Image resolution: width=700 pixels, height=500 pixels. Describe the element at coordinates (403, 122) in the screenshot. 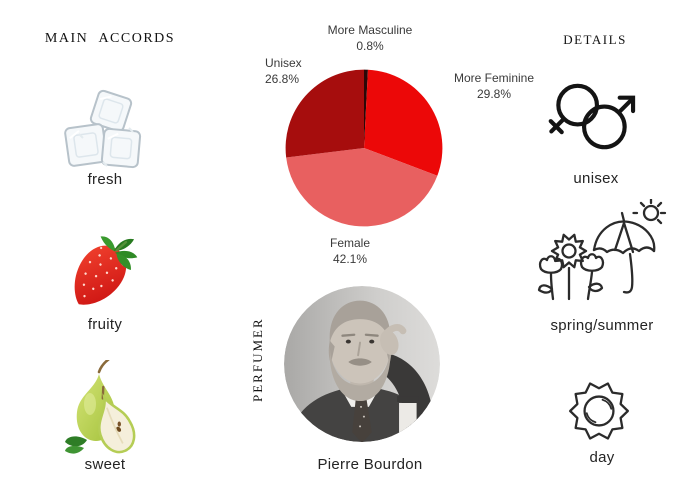

I see `pie-slice-more-feminine` at that location.